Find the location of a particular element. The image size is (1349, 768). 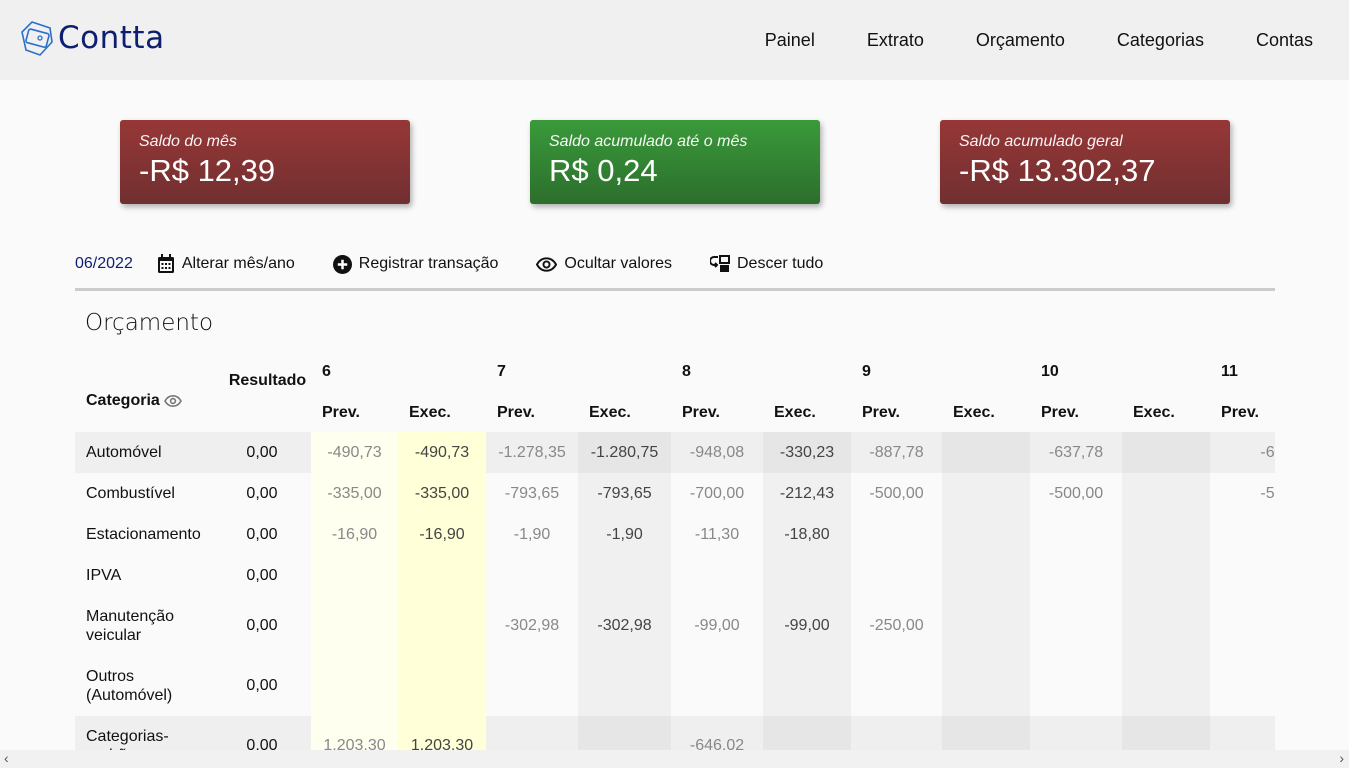

row-category: Outros (Automóvel) is located at coordinates (129, 686).